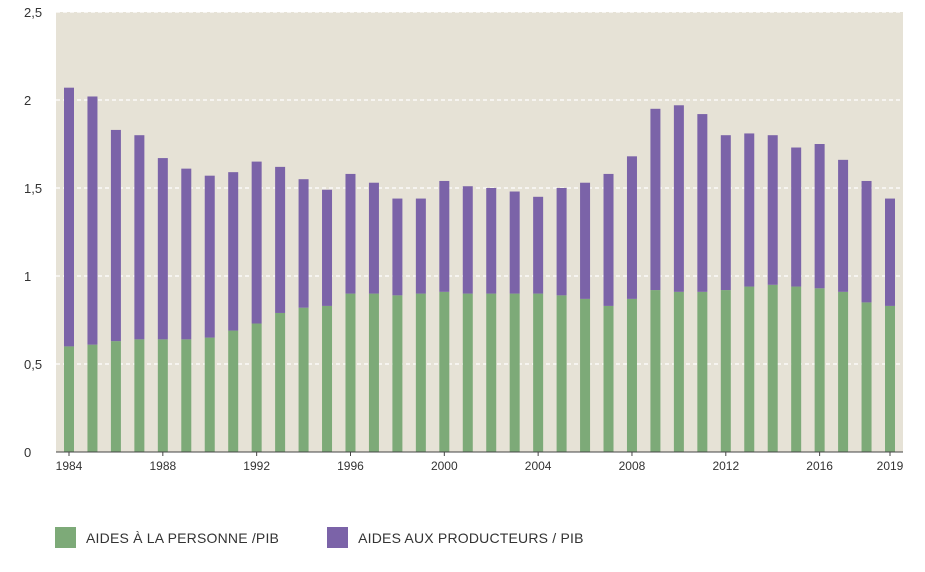 Image resolution: width=925 pixels, height=572 pixels. Describe the element at coordinates (725, 466) in the screenshot. I see `x-tick-label: 2012` at that location.